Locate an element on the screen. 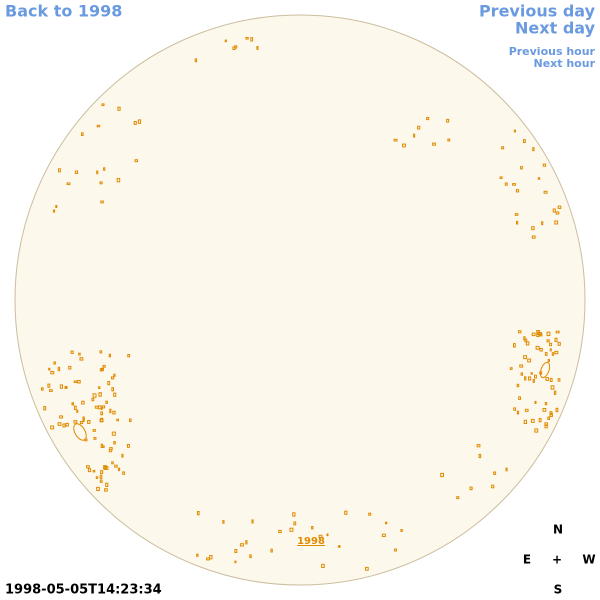  region-contour is located at coordinates (545, 370).